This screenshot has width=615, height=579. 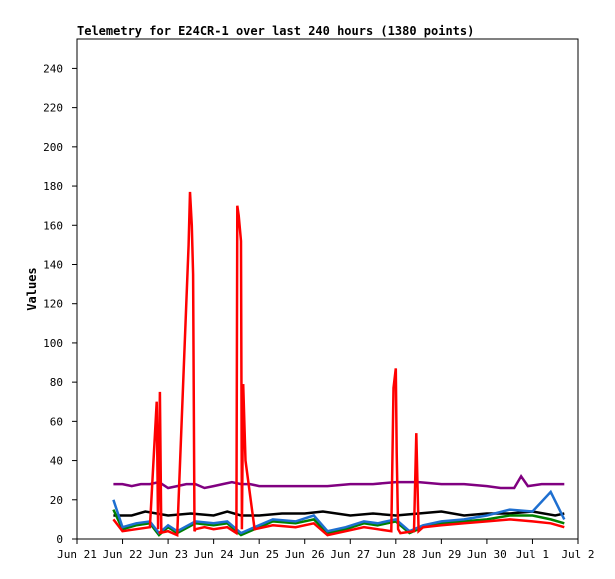 What do you see at coordinates (214, 554) in the screenshot?
I see `x-tick-label: Jun 24` at bounding box center [214, 554].